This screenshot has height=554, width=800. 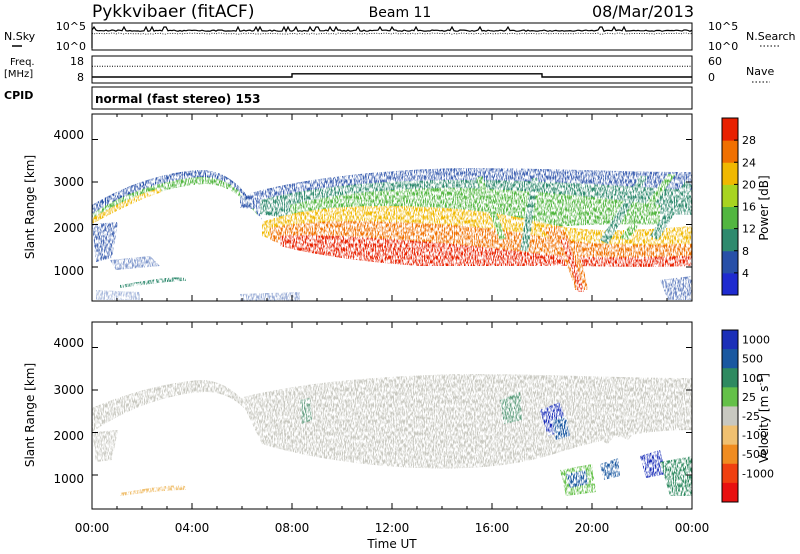 What do you see at coordinates (723, 26) in the screenshot?
I see `noise-right-tick-top: 10^5` at bounding box center [723, 26].